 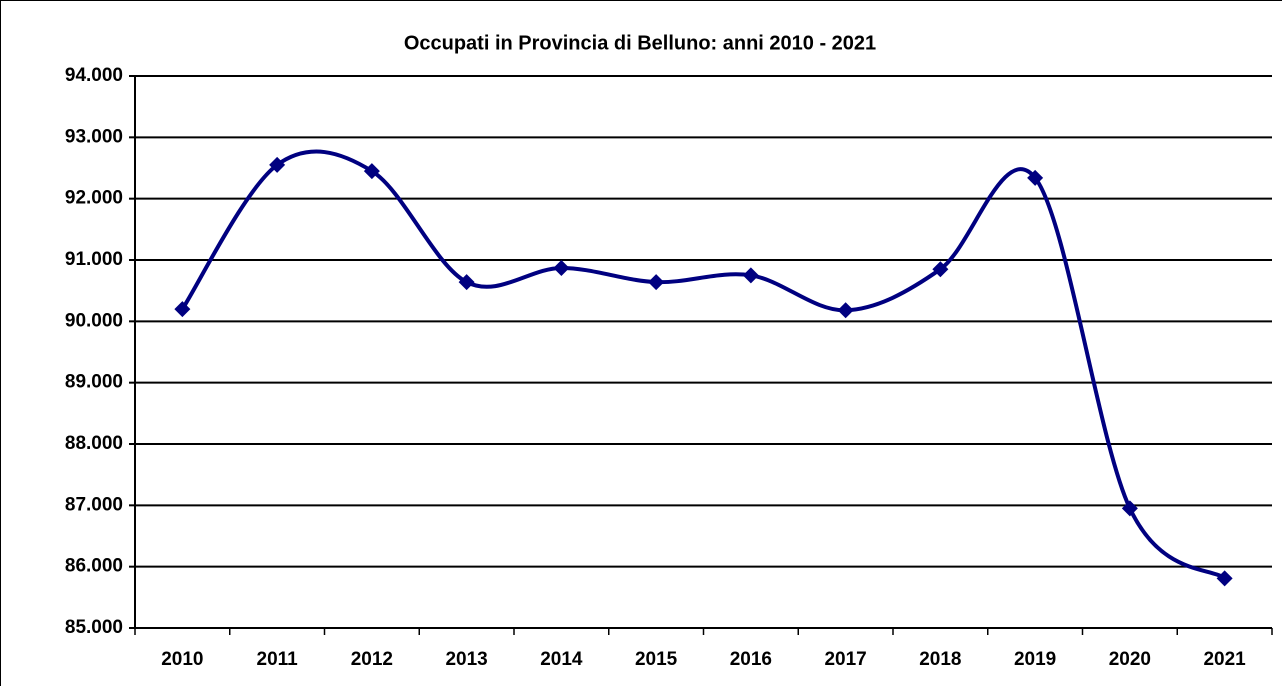 What do you see at coordinates (1035, 659) in the screenshot?
I see `x-tick-label: 2019` at bounding box center [1035, 659].